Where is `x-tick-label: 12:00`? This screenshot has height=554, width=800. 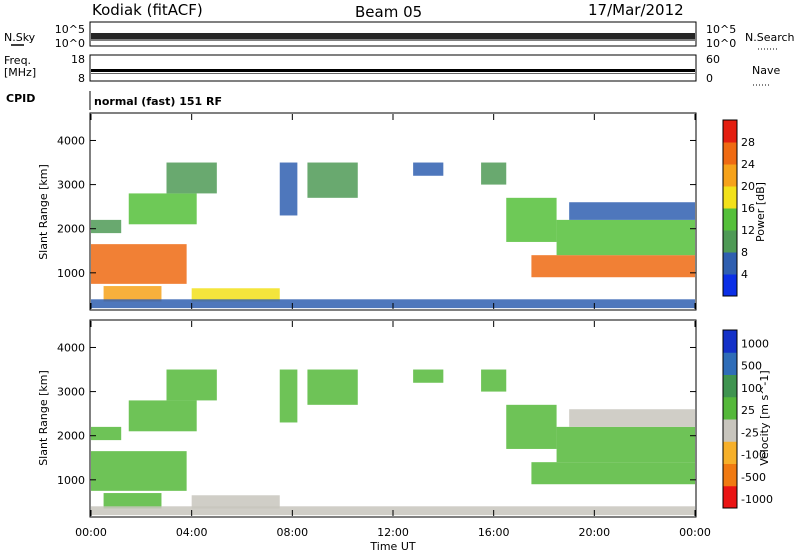
x-tick-label: 12:00 is located at coordinates (393, 532).